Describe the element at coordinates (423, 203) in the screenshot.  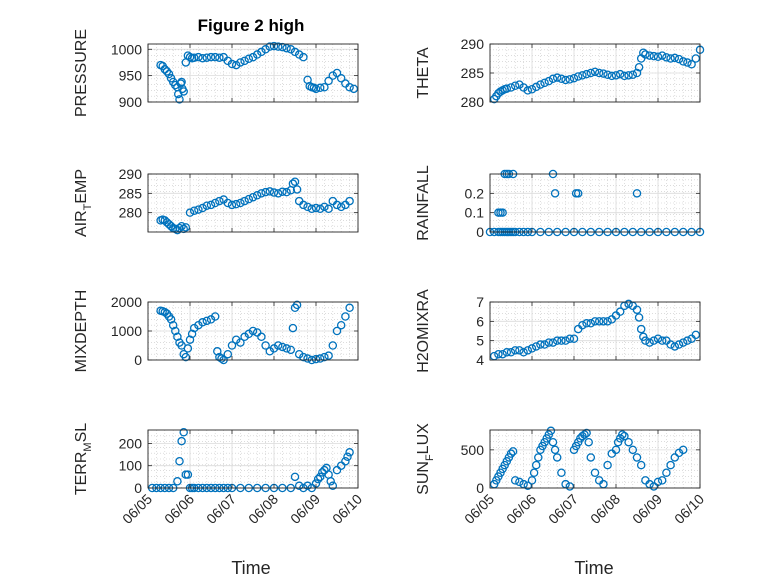
I see `y-axis-label: RAINFALL` at that location.